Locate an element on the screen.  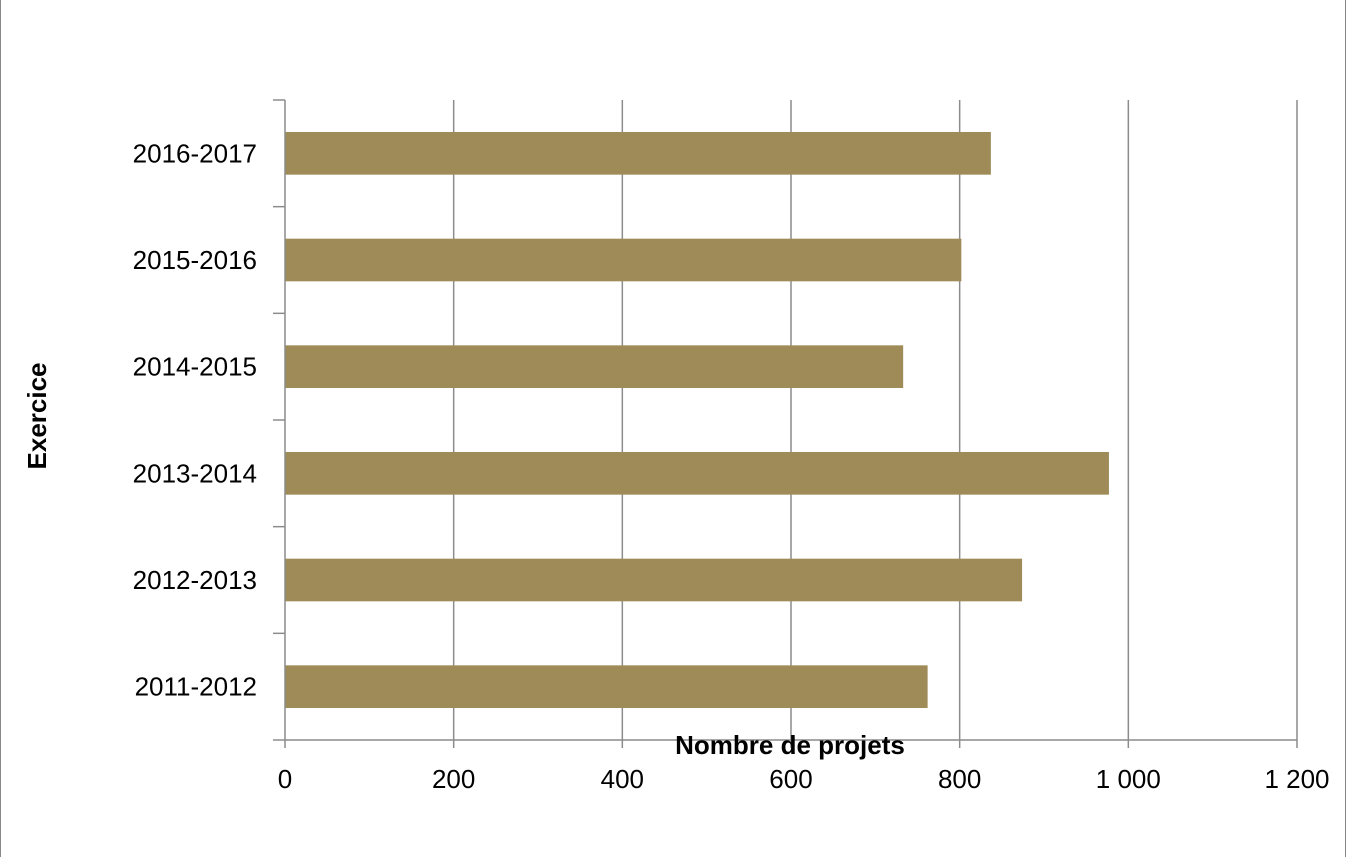
y-tick-label: 2011-2012 is located at coordinates (196, 687).